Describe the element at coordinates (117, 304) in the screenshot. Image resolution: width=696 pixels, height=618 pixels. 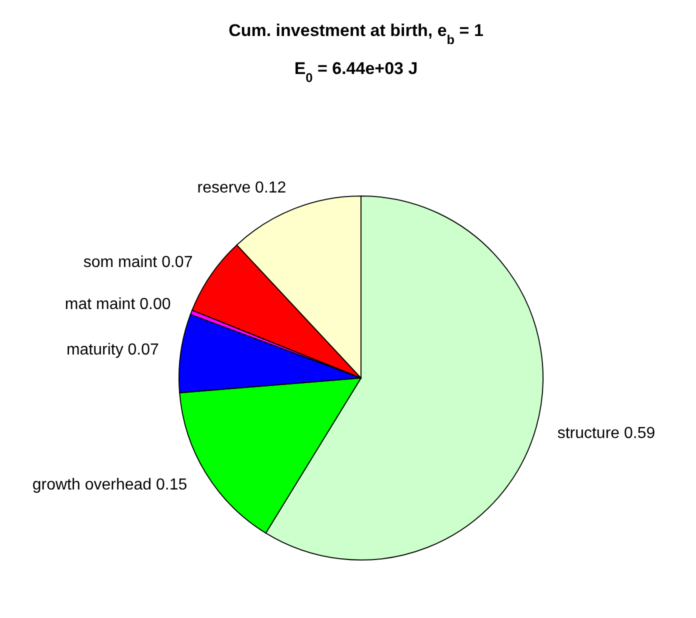
I see `slice-label: mat maint 0.00` at that location.